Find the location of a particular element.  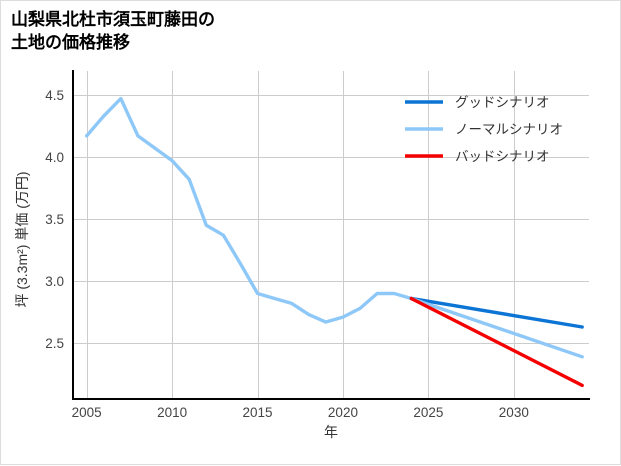

y-tick-label: 3.5 is located at coordinates (54, 219).